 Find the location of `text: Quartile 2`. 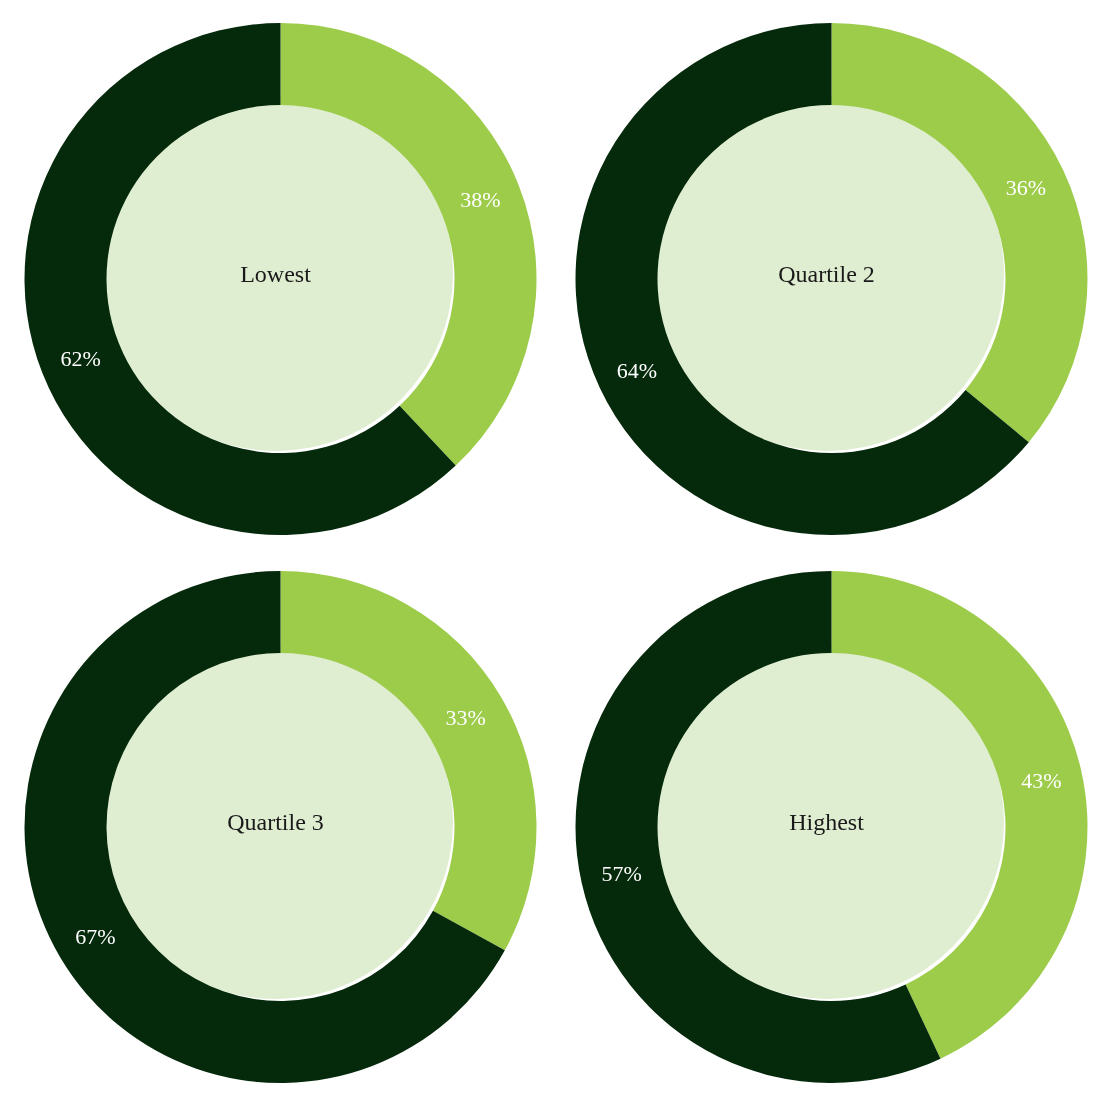

text: Quartile 2 is located at coordinates (826, 274).